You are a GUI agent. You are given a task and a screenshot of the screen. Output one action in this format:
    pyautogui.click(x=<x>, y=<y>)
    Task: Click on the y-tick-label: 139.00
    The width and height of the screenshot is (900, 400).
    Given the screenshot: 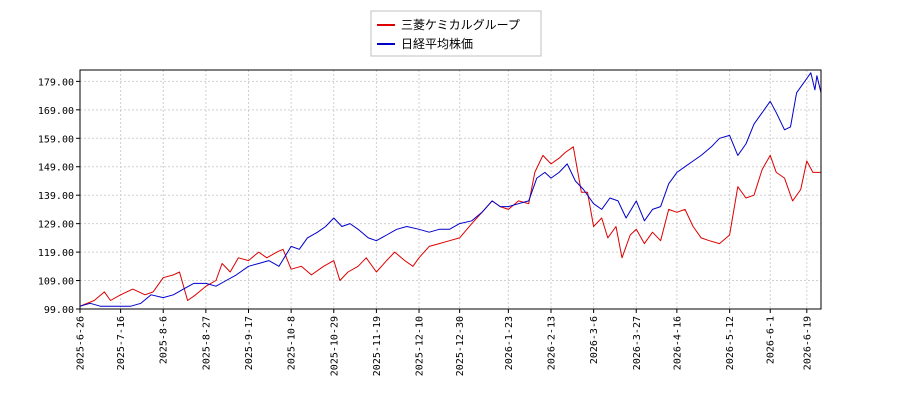 What is the action you would take?
    pyautogui.click(x=56, y=196)
    